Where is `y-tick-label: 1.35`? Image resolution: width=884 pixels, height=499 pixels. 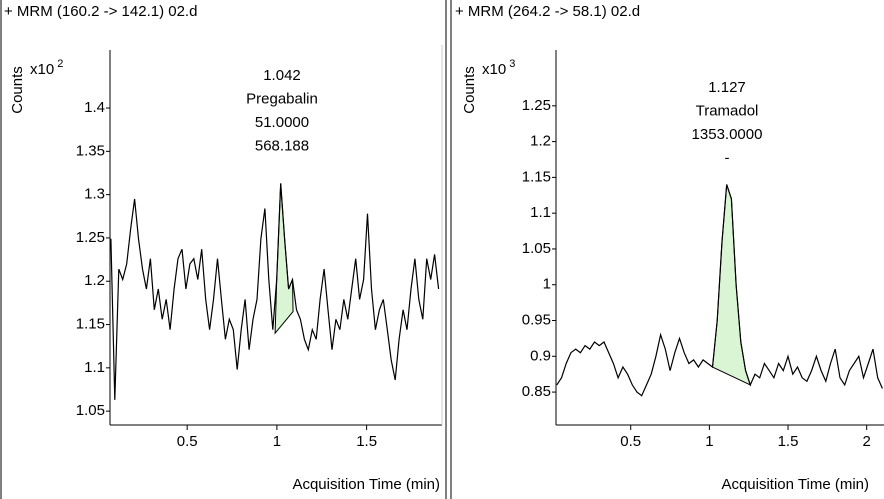 y-tick-label: 1.35 is located at coordinates (90, 150).